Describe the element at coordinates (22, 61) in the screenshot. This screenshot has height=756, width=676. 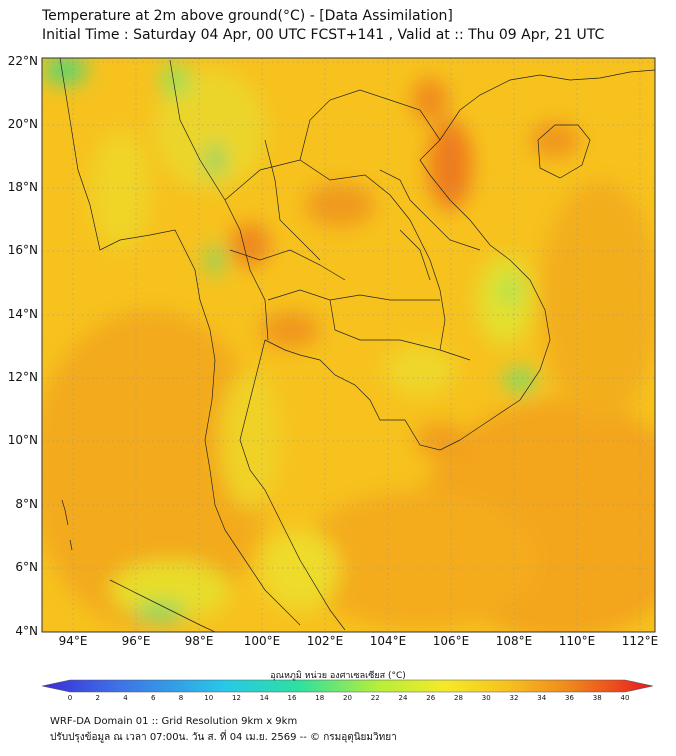
I see `lat-label: 22°N` at that location.